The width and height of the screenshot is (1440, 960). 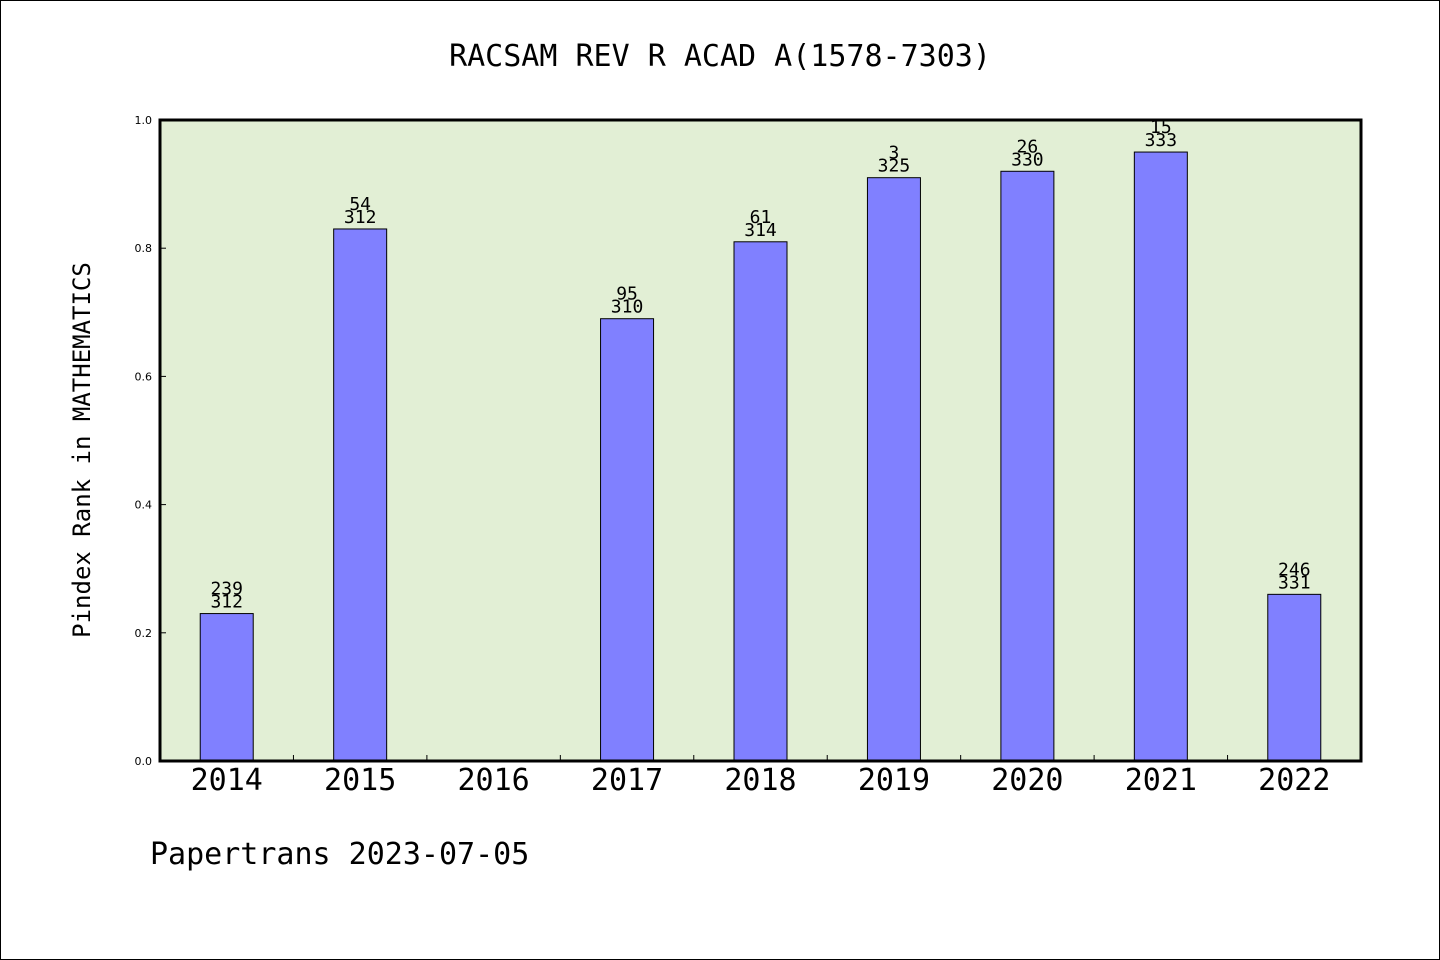 What do you see at coordinates (720, 56) in the screenshot?
I see `chart-title: RACSAM REV R ACAD A(1578-7303)` at bounding box center [720, 56].